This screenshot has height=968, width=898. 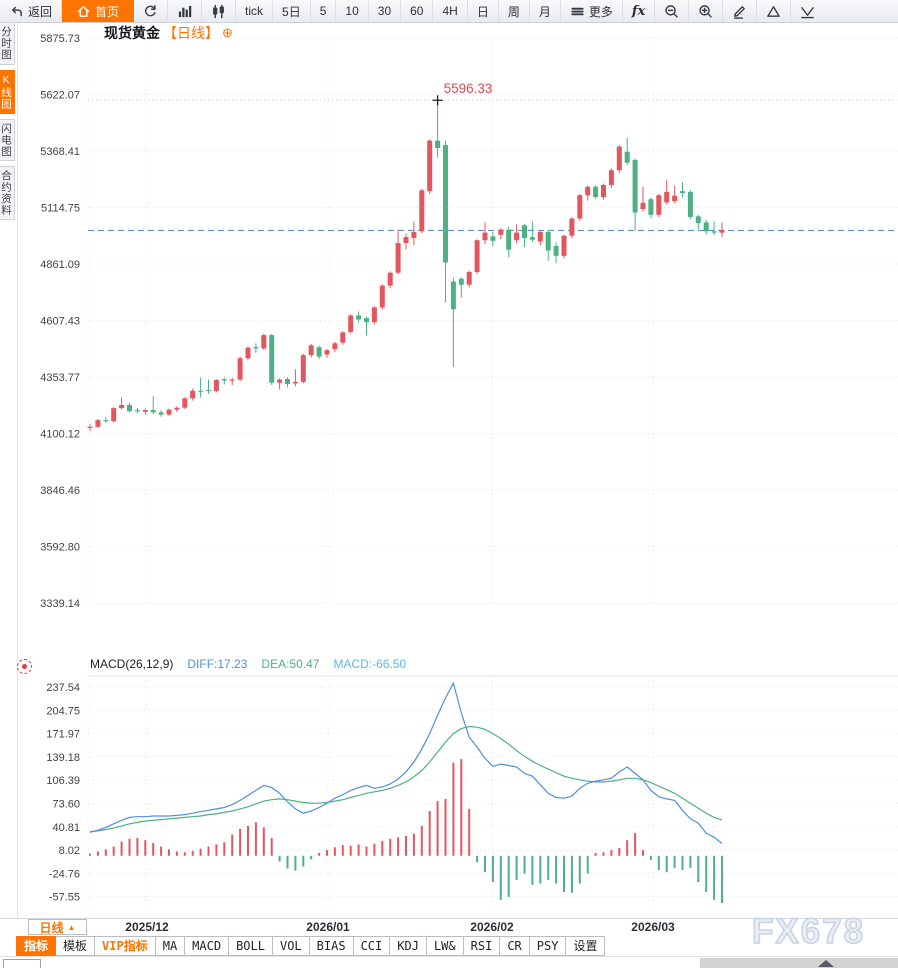 I want to click on tick-button: tick, so click(x=255, y=11).